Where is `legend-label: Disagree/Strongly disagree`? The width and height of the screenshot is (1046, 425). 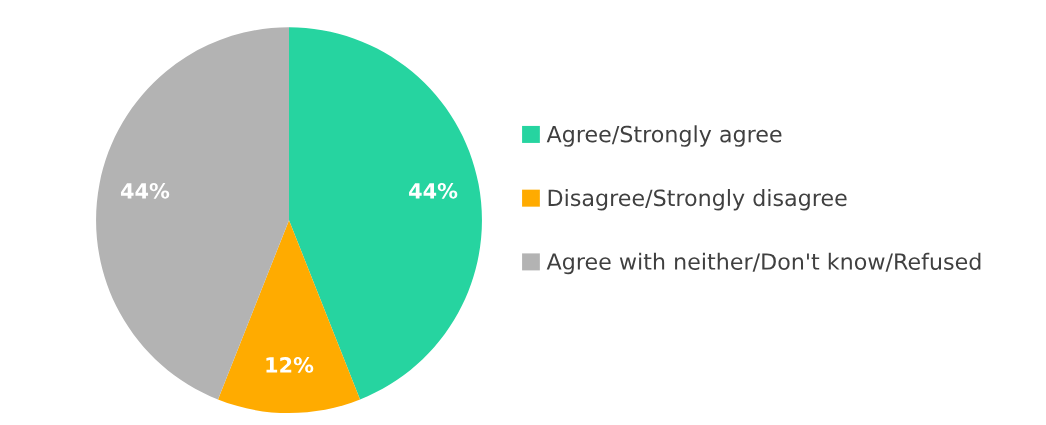
legend-label: Disagree/Strongly disagree is located at coordinates (697, 200).